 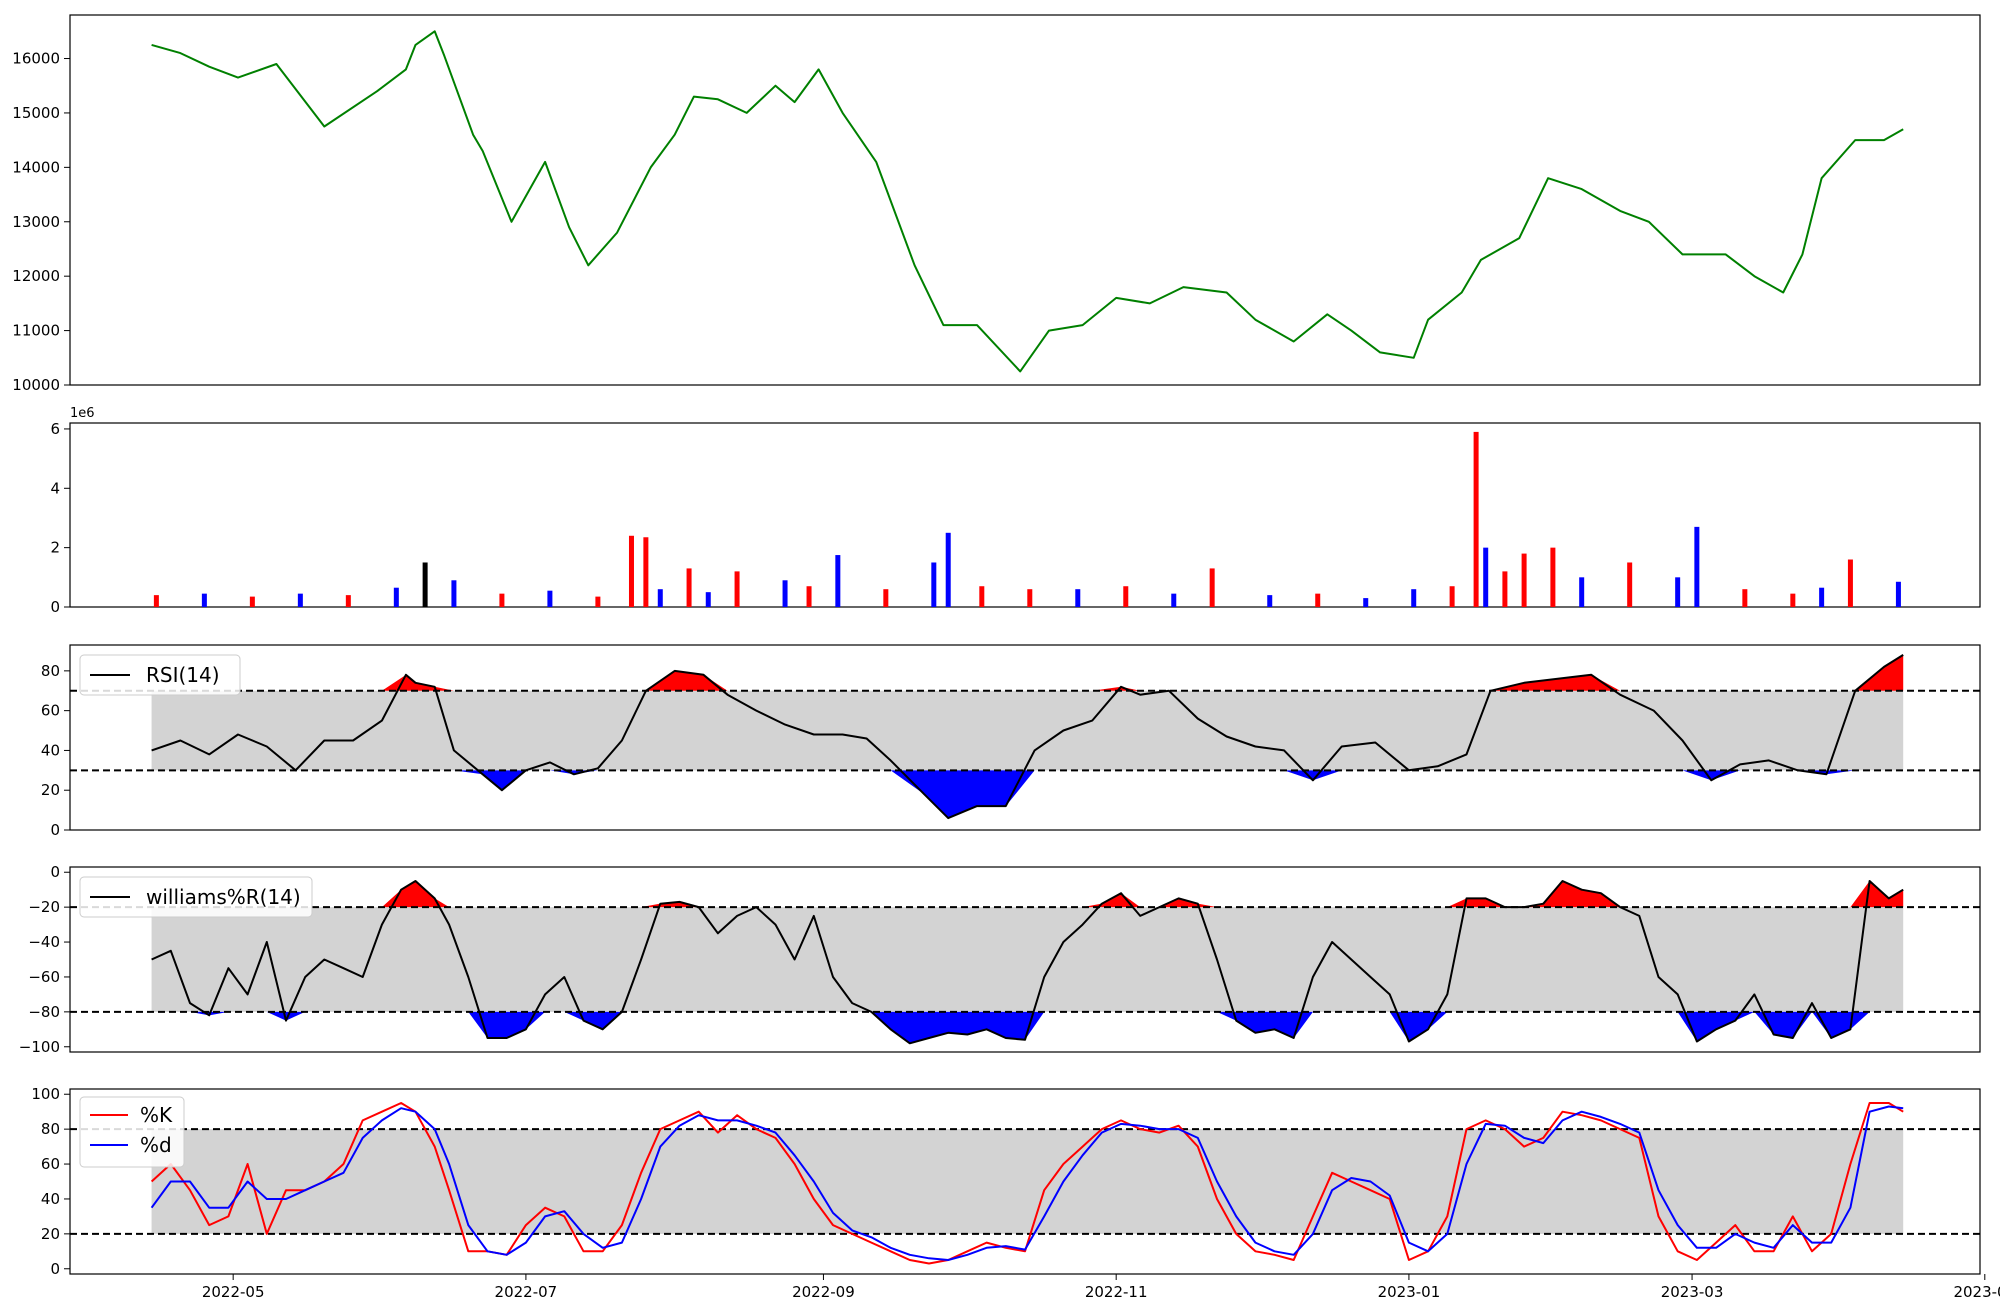 I want to click on stochastic-legend-label: %d, so click(x=156, y=1145).